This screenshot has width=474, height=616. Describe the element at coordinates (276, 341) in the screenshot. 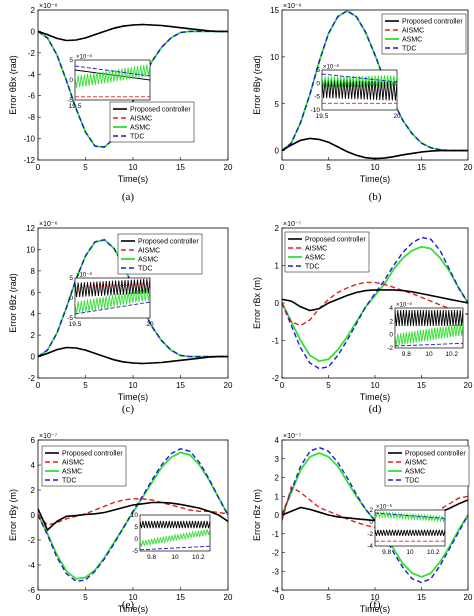

I see `y-tick-label: -1` at that location.